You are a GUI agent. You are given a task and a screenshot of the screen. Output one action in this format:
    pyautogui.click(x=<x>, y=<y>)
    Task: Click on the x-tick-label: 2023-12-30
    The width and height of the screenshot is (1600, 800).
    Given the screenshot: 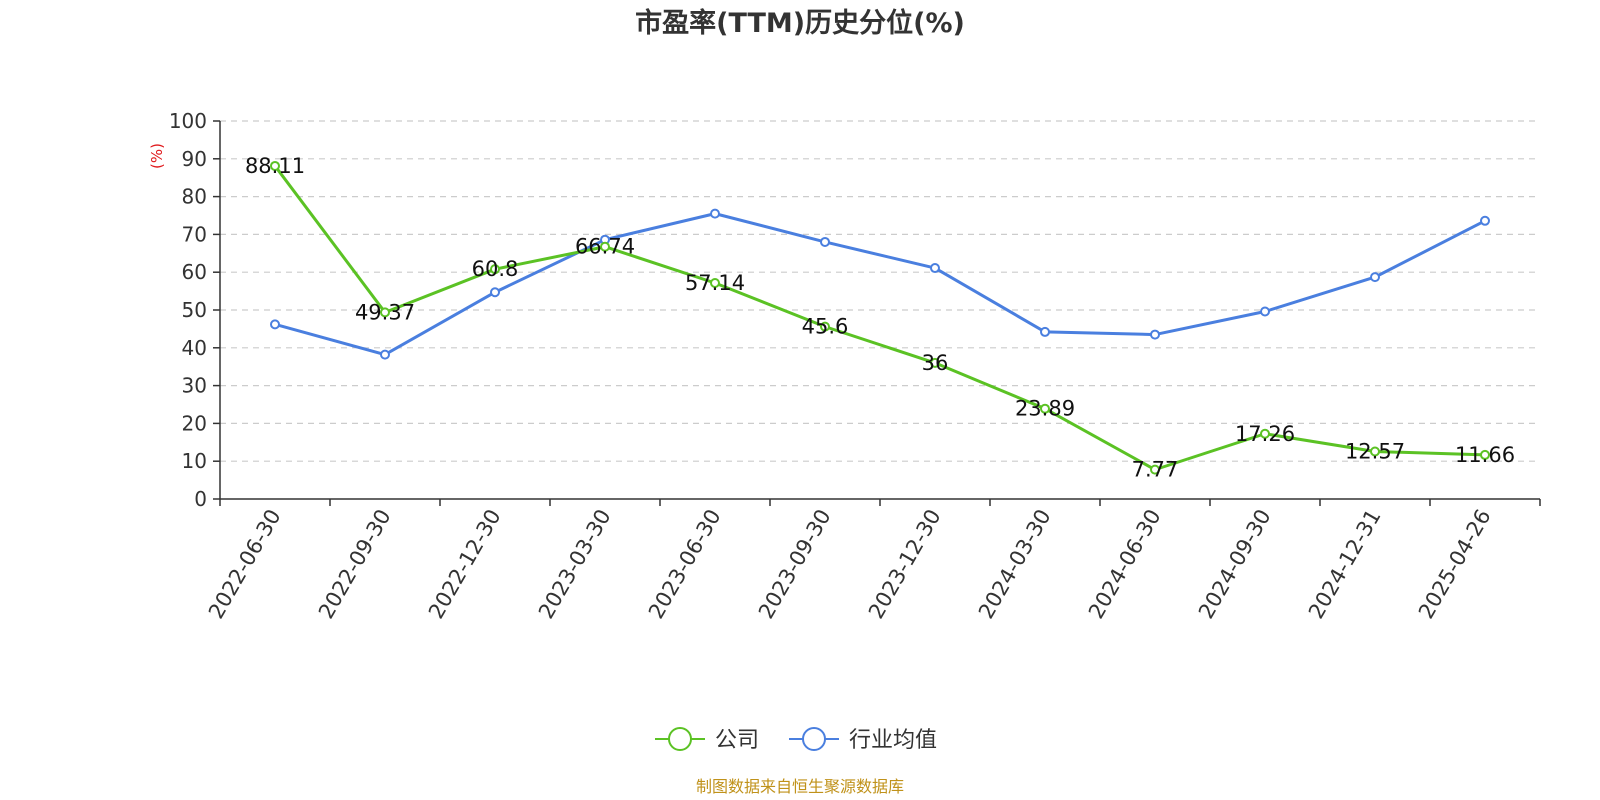 What is the action you would take?
    pyautogui.click(x=905, y=564)
    